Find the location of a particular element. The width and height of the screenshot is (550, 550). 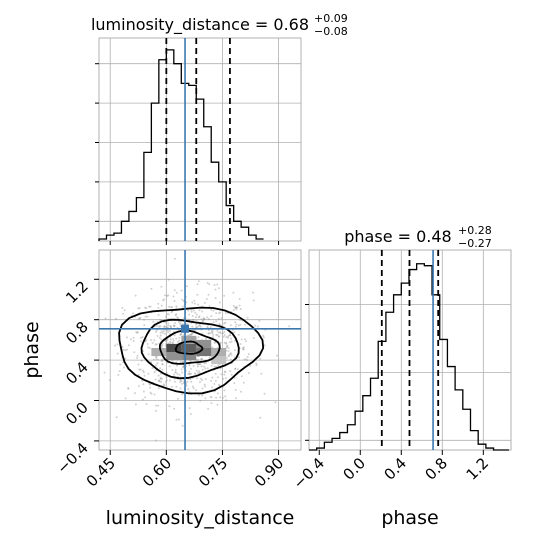

phase-hist-yticks is located at coordinates (307, 372).